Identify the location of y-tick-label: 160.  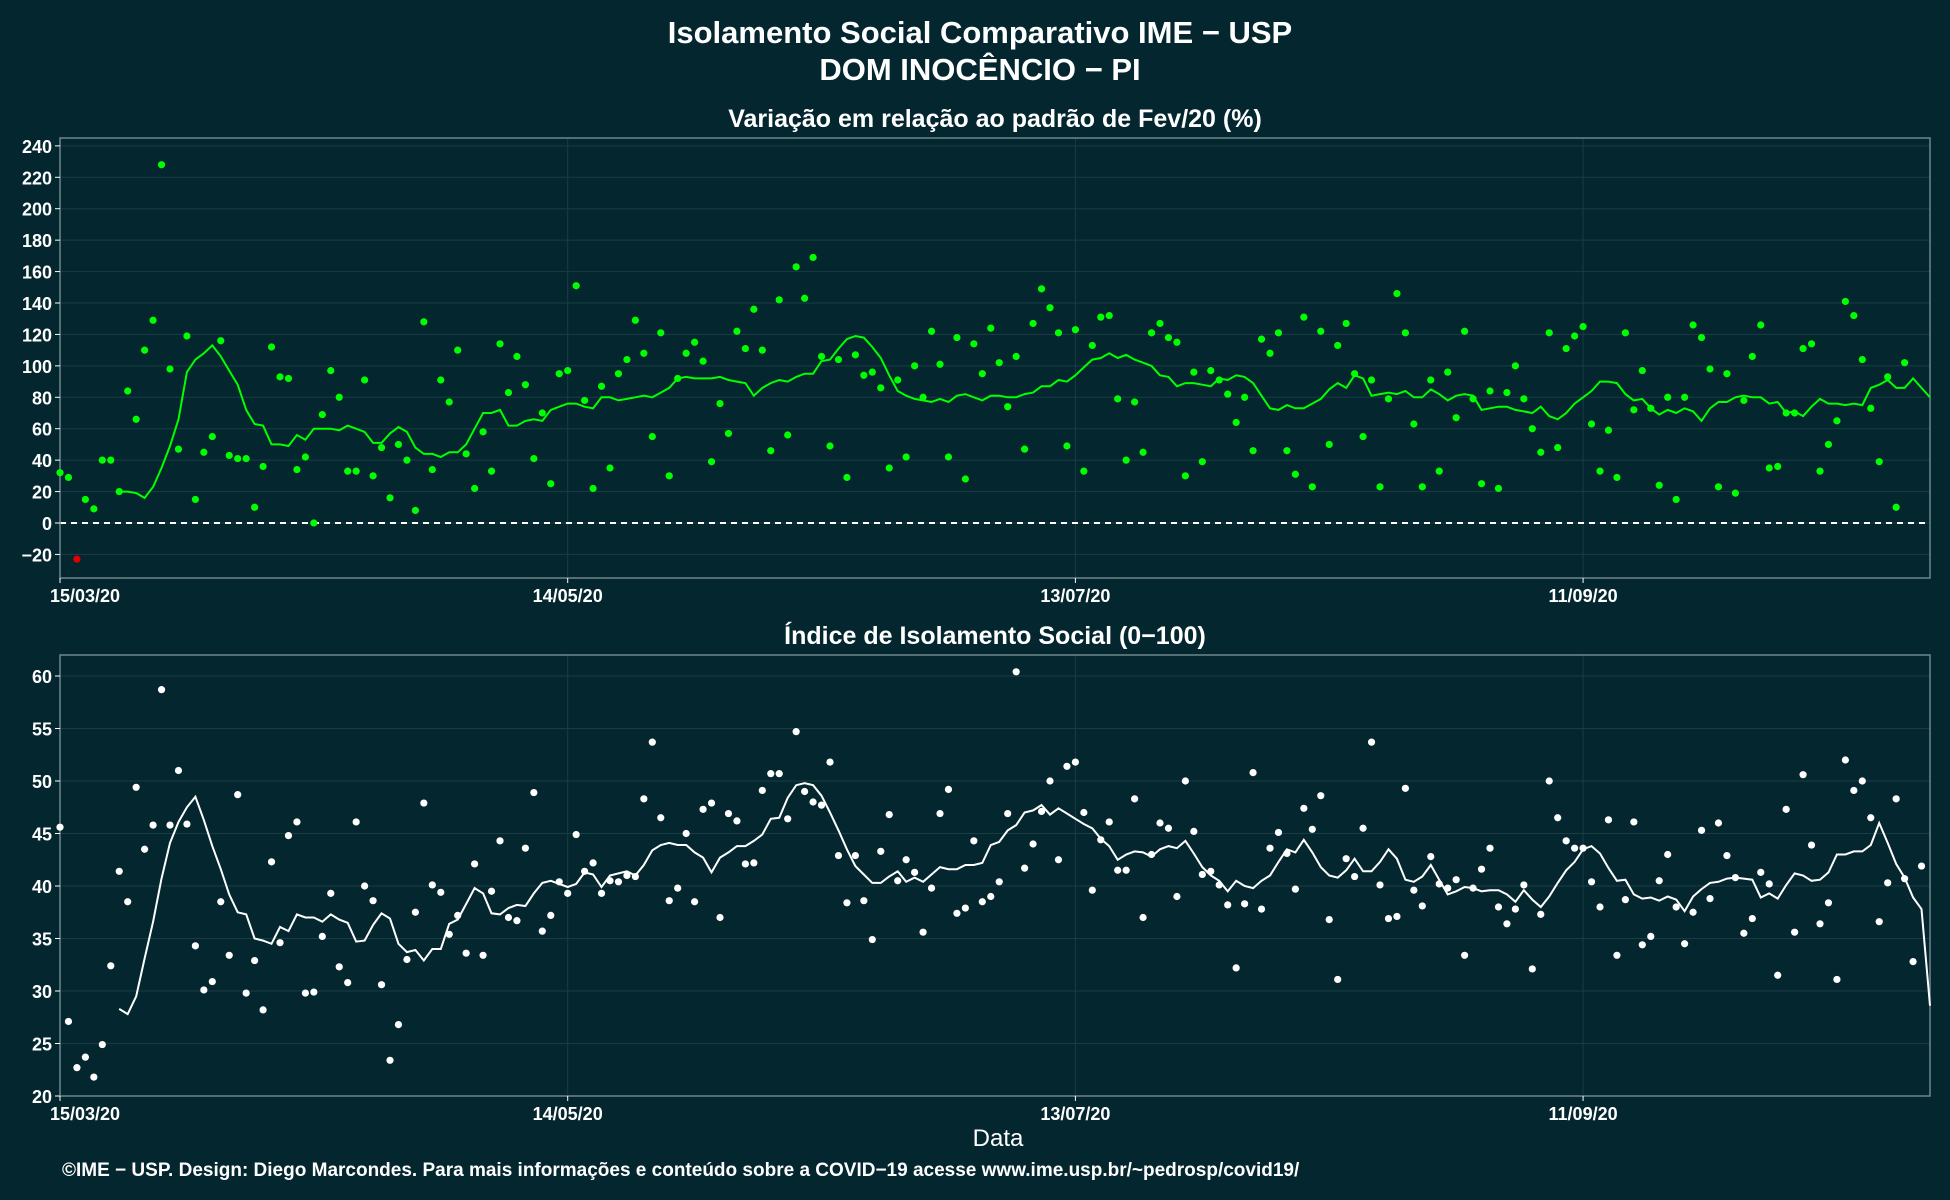
(37, 273).